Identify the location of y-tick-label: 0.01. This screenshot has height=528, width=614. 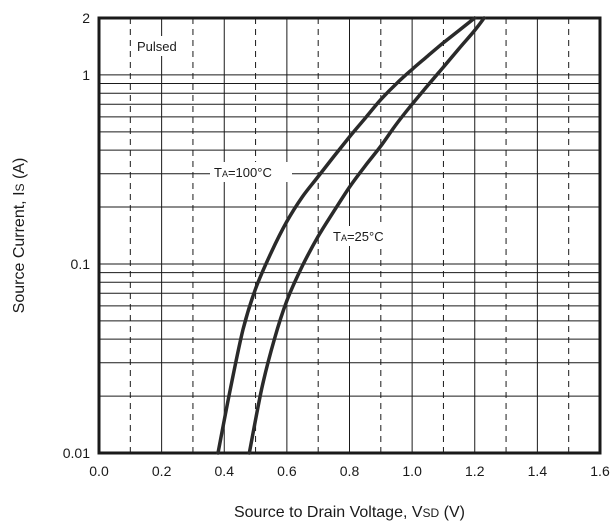
(76, 453).